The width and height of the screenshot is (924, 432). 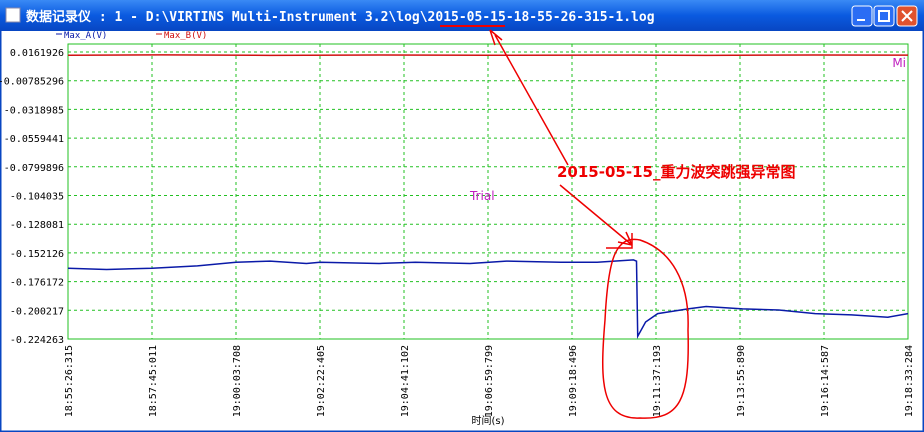 What do you see at coordinates (69, 381) in the screenshot?
I see `x-tick-label: 18:55:26:315` at bounding box center [69, 381].